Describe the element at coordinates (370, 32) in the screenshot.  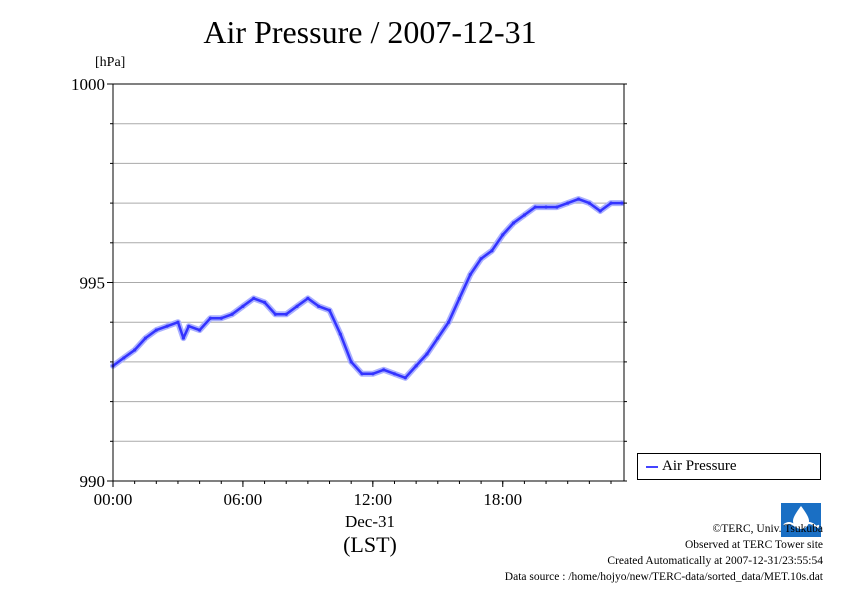
I see `chart-title: Air Pressure / 2007-12-31` at that location.